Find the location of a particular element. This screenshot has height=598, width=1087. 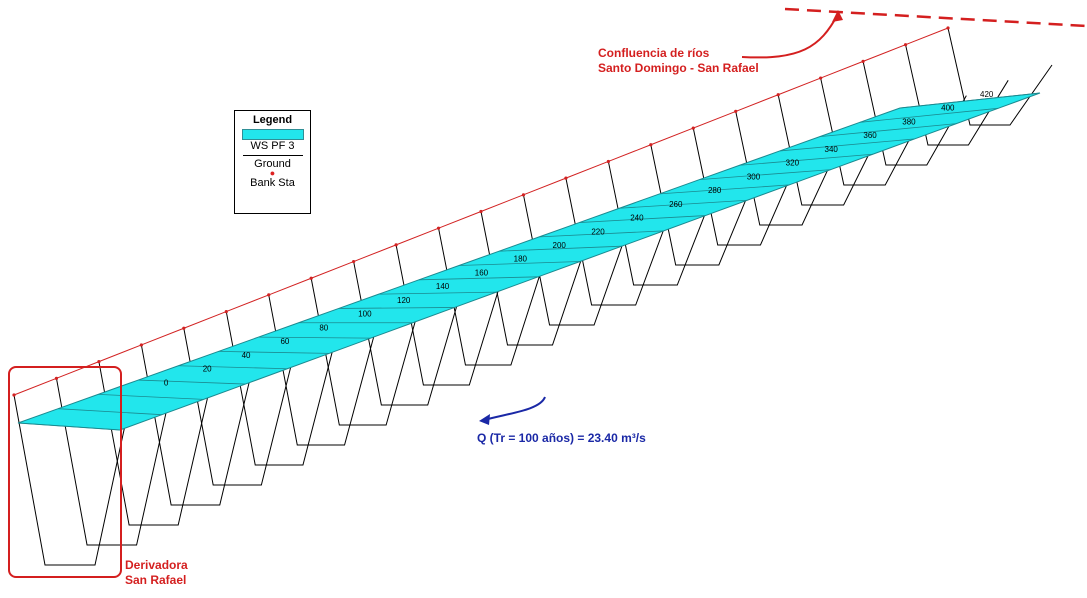

station-label: 380 is located at coordinates (909, 121).